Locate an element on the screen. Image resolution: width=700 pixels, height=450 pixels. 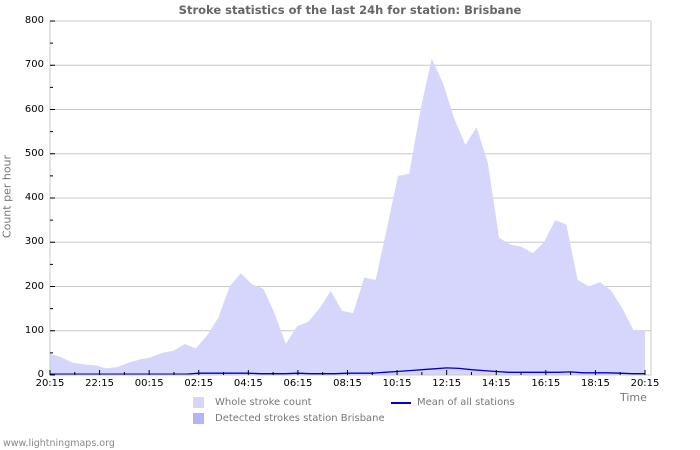
footer-source: www.lightningmaps.org is located at coordinates (59, 443).